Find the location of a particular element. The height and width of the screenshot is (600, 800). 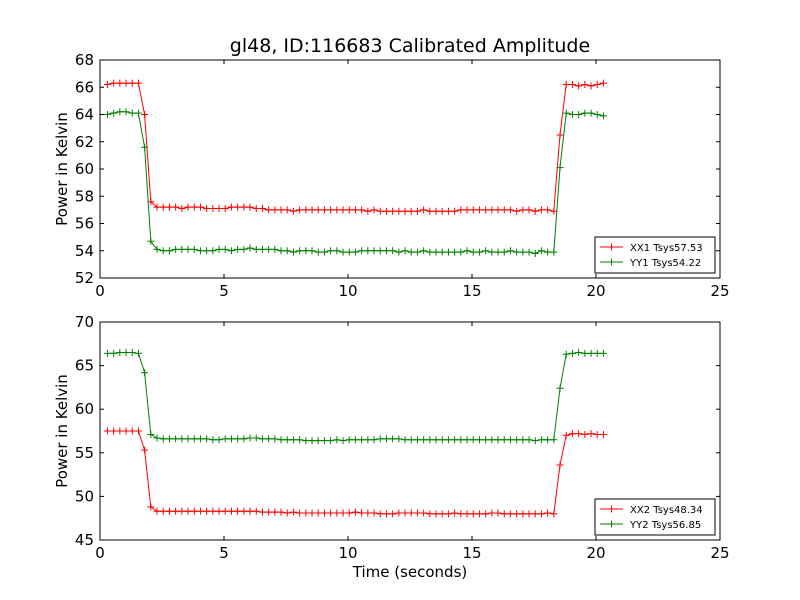

chart-title: gl48, ID:116683 Calibrated Amplitude is located at coordinates (410, 46).